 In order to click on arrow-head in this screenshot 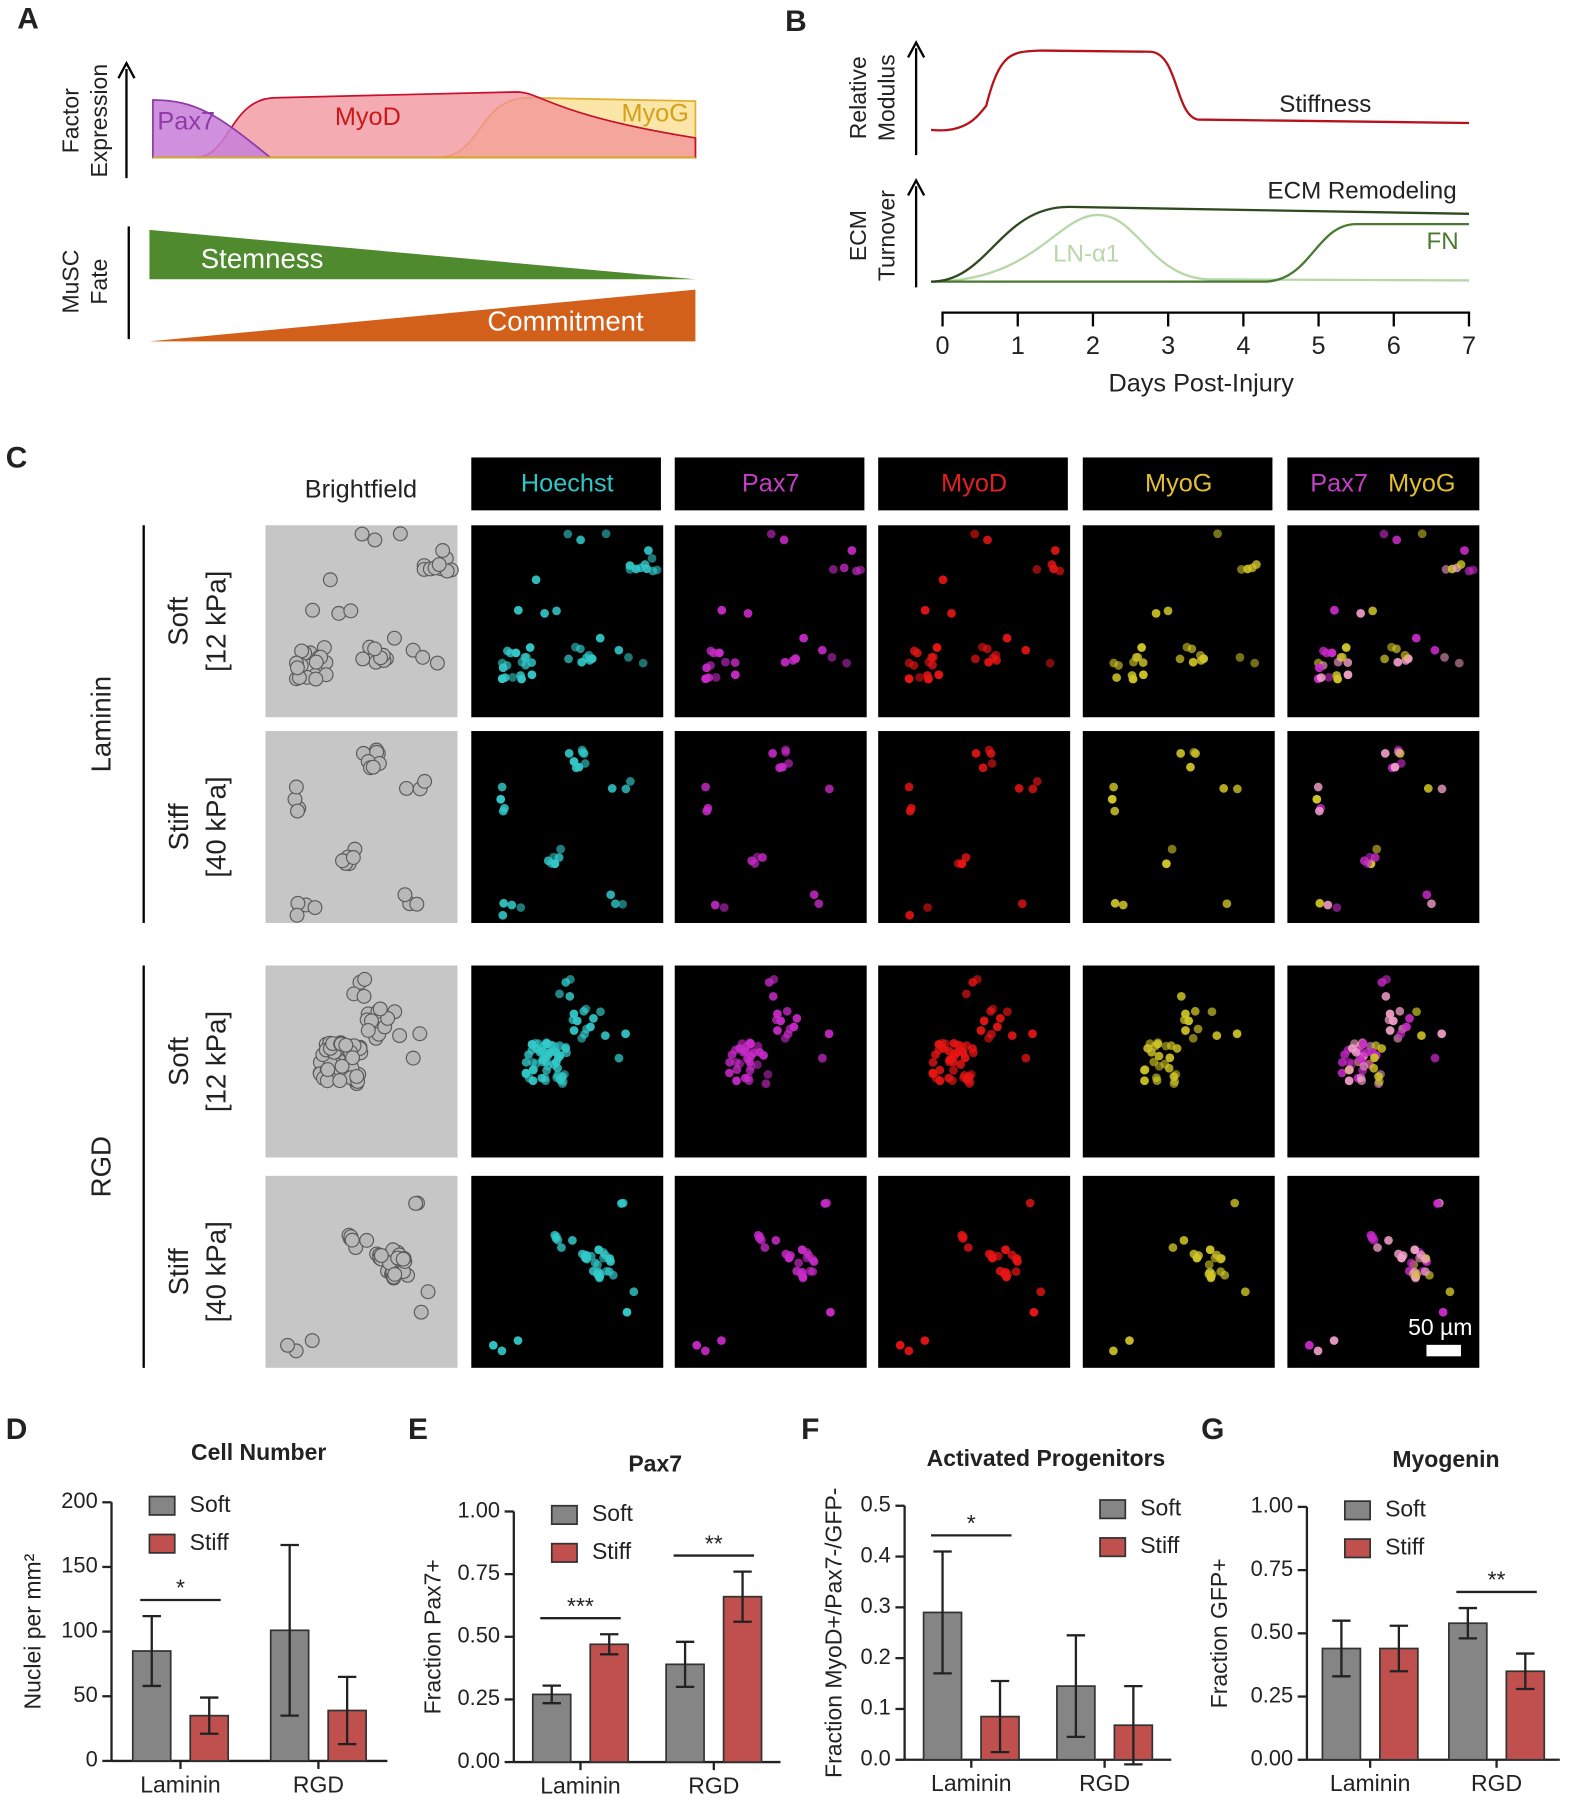, I will do `click(916, 187)`.